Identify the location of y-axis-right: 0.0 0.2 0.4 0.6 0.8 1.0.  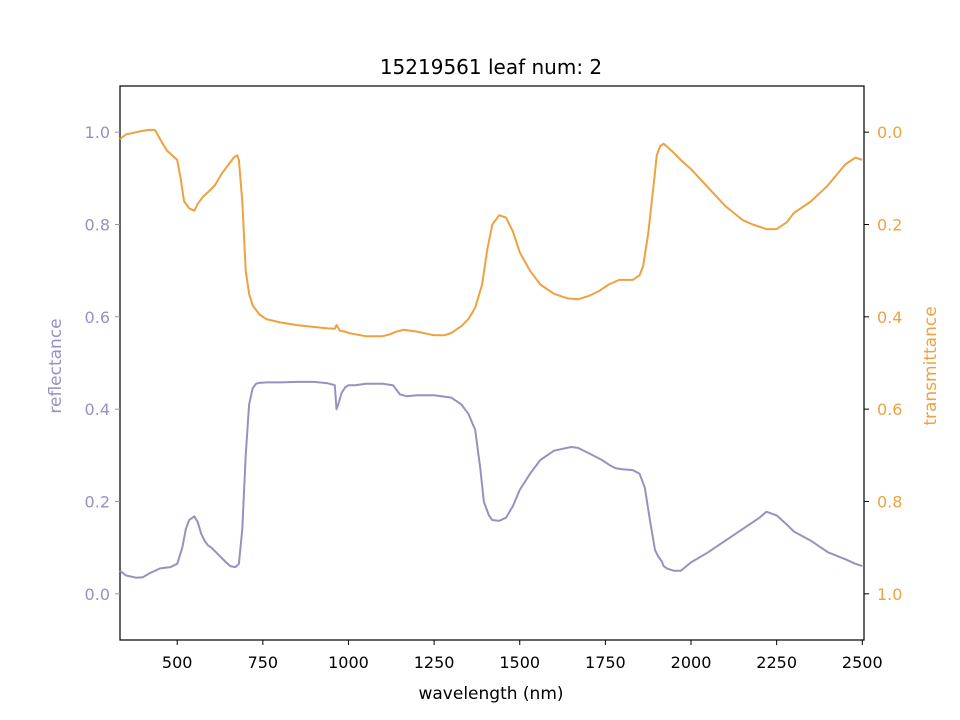
(883, 363).